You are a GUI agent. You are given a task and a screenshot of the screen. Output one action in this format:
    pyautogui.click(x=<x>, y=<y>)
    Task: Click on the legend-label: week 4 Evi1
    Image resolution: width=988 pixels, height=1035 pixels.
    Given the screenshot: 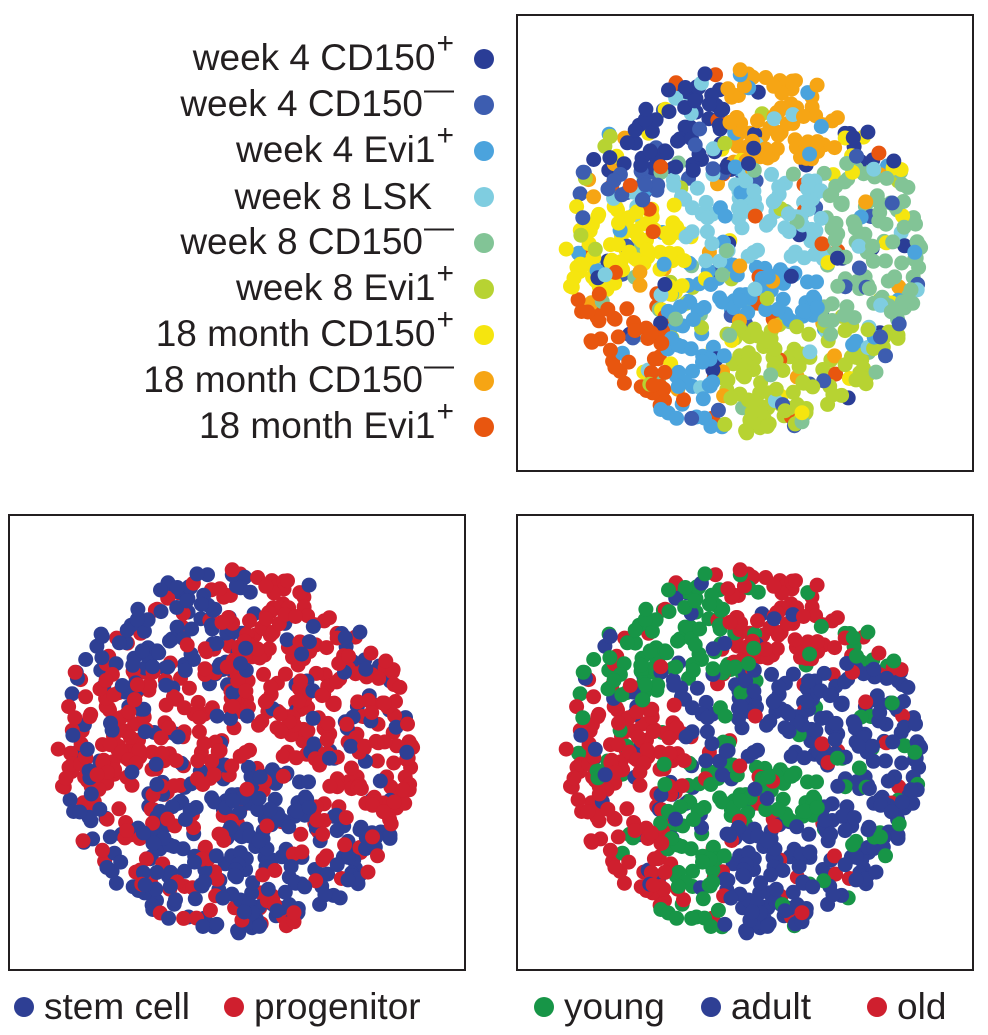 What is the action you would take?
    pyautogui.click(x=335, y=149)
    